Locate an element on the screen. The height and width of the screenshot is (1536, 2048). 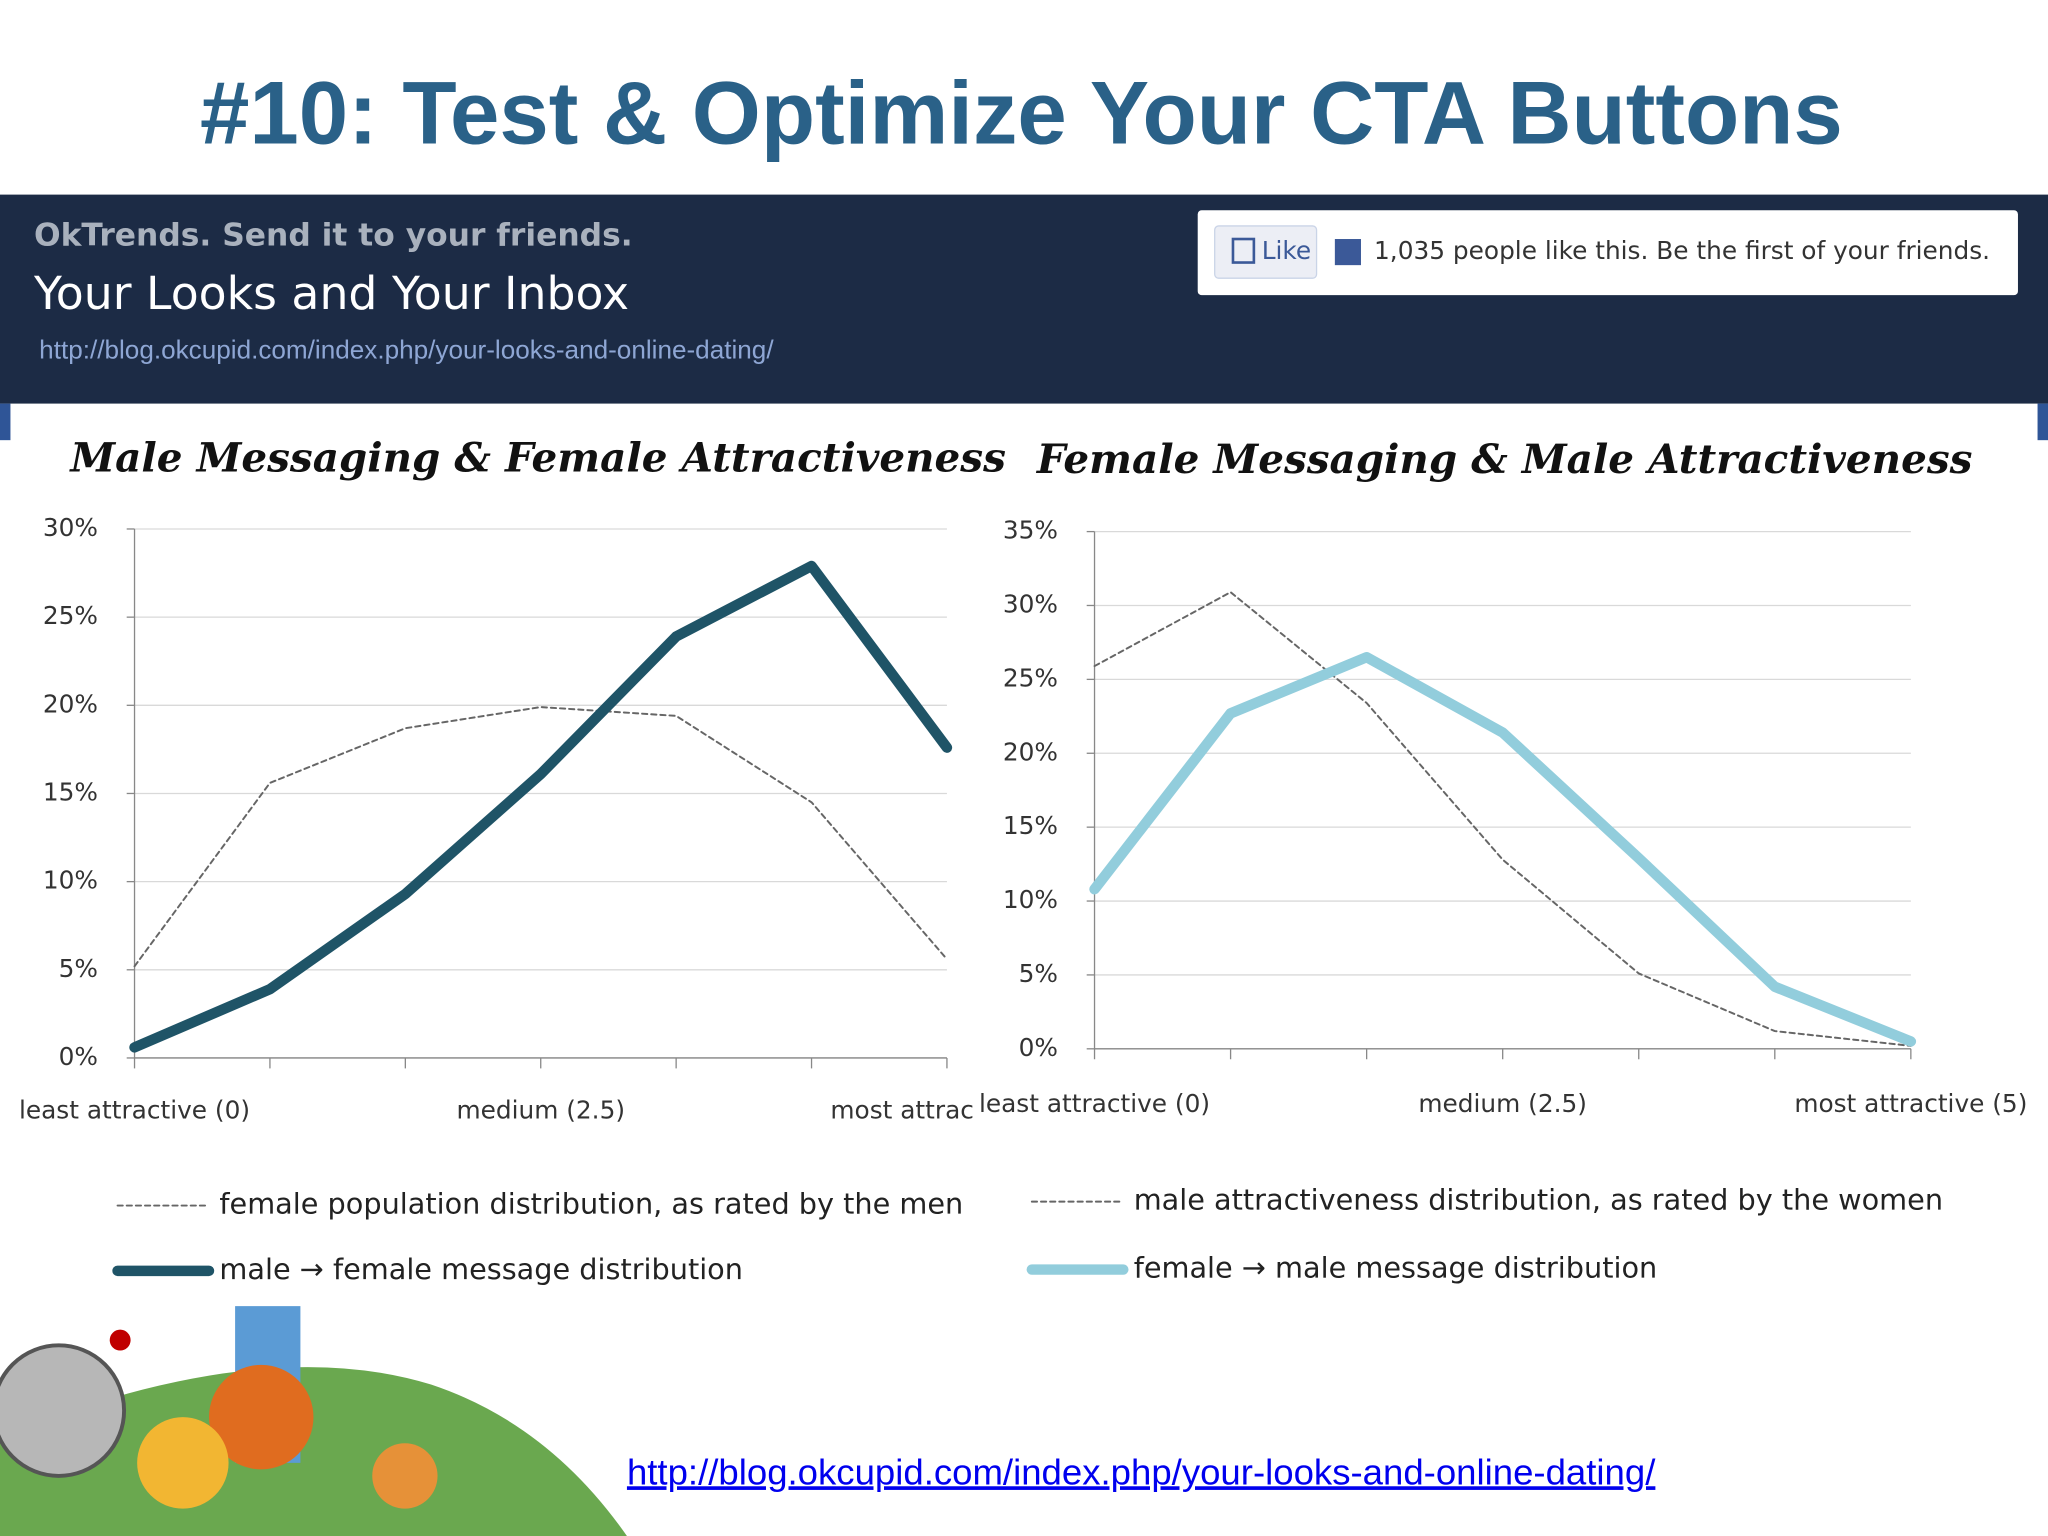
thumb-icon is located at coordinates (1243, 250).